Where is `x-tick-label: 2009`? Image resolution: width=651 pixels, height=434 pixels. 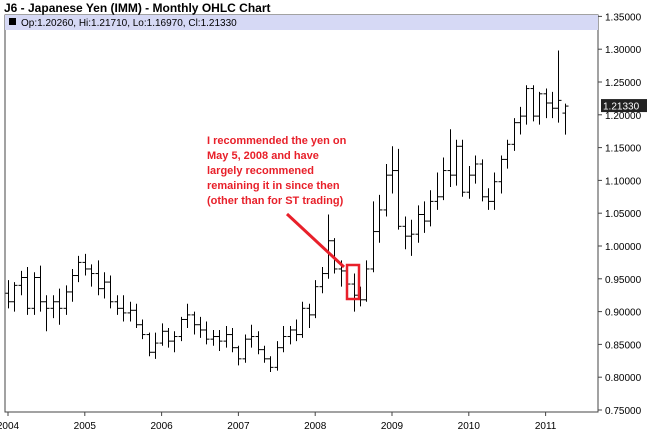
x-tick-label: 2009 is located at coordinates (392, 426).